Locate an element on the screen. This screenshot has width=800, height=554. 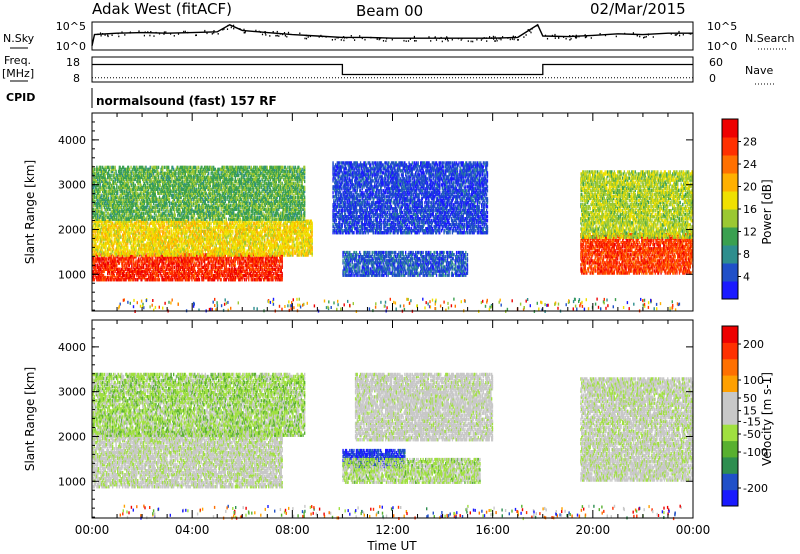
noise-ytick-right-bottom: 10^0 is located at coordinates (722, 46).